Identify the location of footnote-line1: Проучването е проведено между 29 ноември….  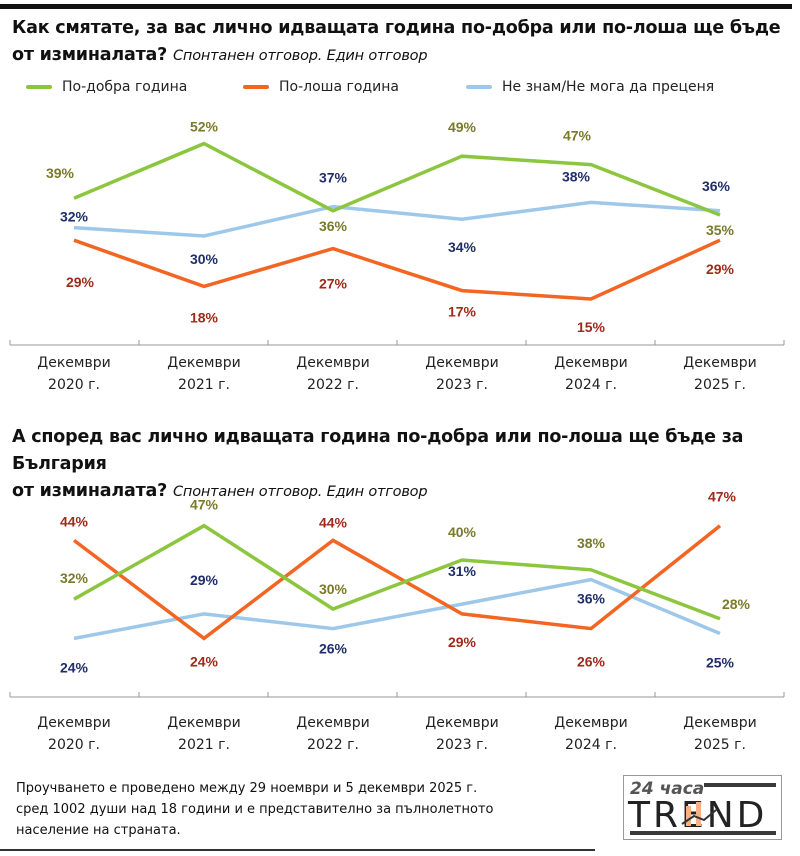
(247, 788).